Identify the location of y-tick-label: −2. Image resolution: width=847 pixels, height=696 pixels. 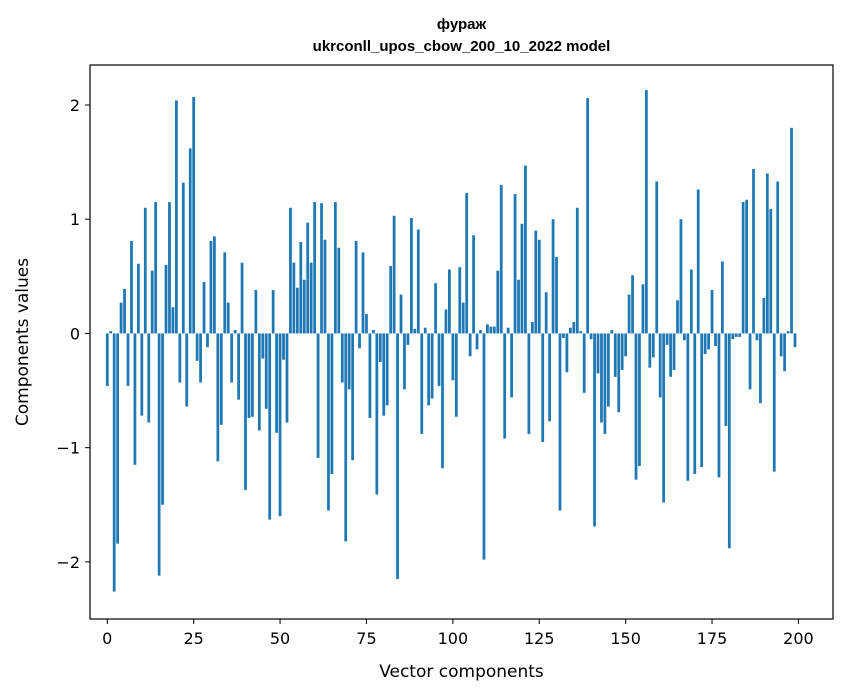
(68, 562).